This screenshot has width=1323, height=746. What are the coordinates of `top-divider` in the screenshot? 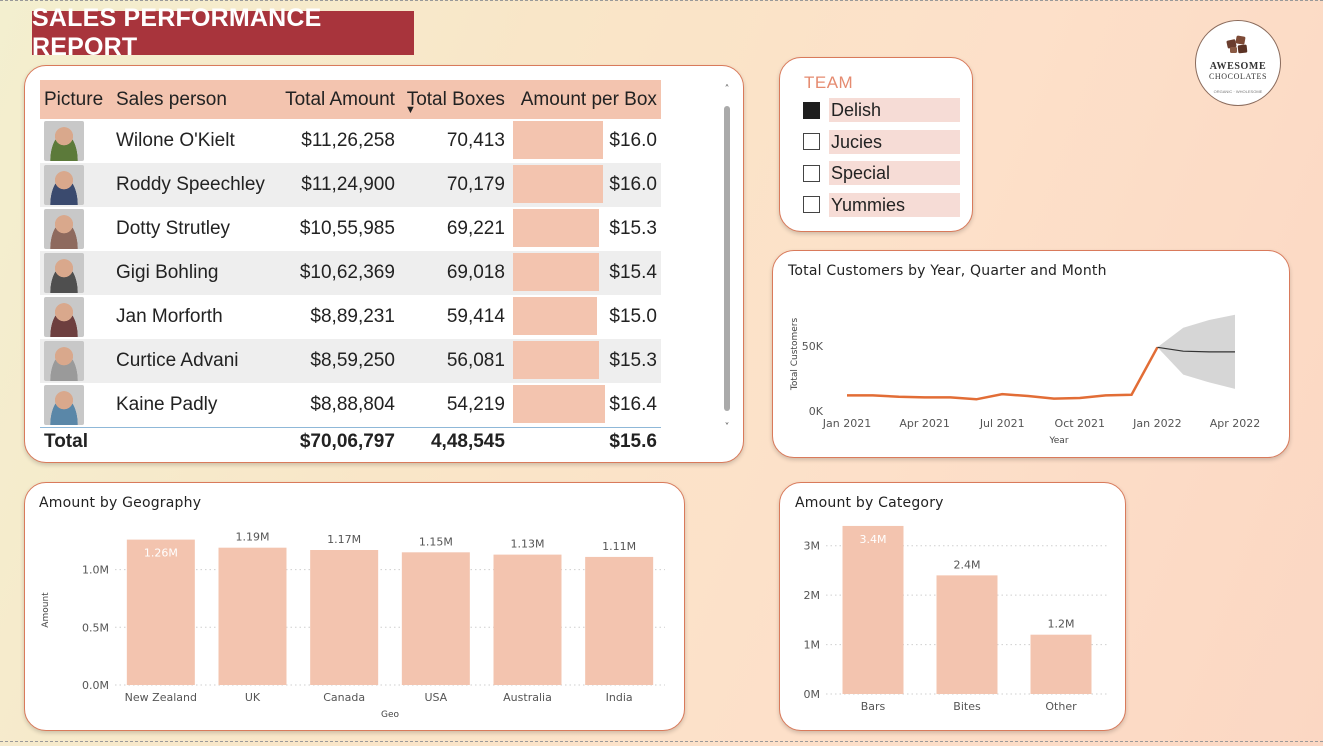 It's located at (661, 1).